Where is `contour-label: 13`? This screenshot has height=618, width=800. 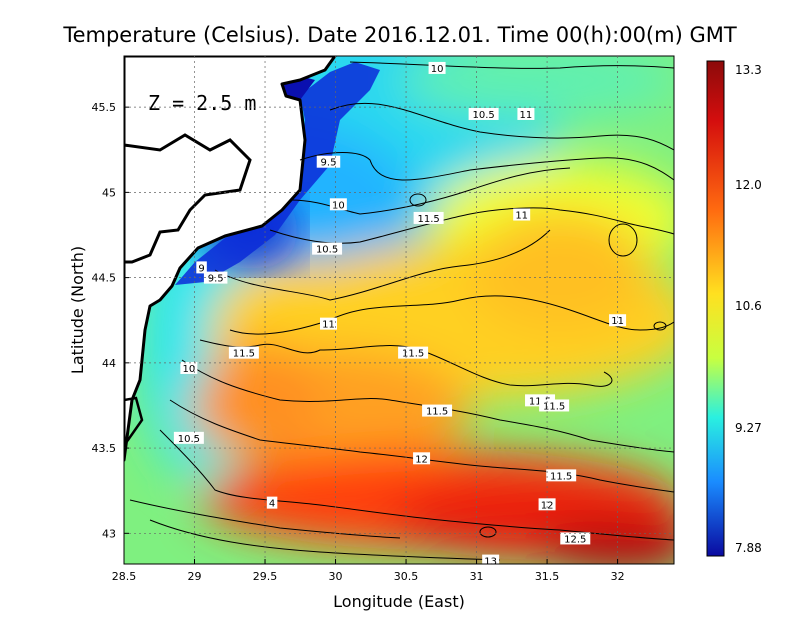
contour-label: 13 is located at coordinates (490, 562).